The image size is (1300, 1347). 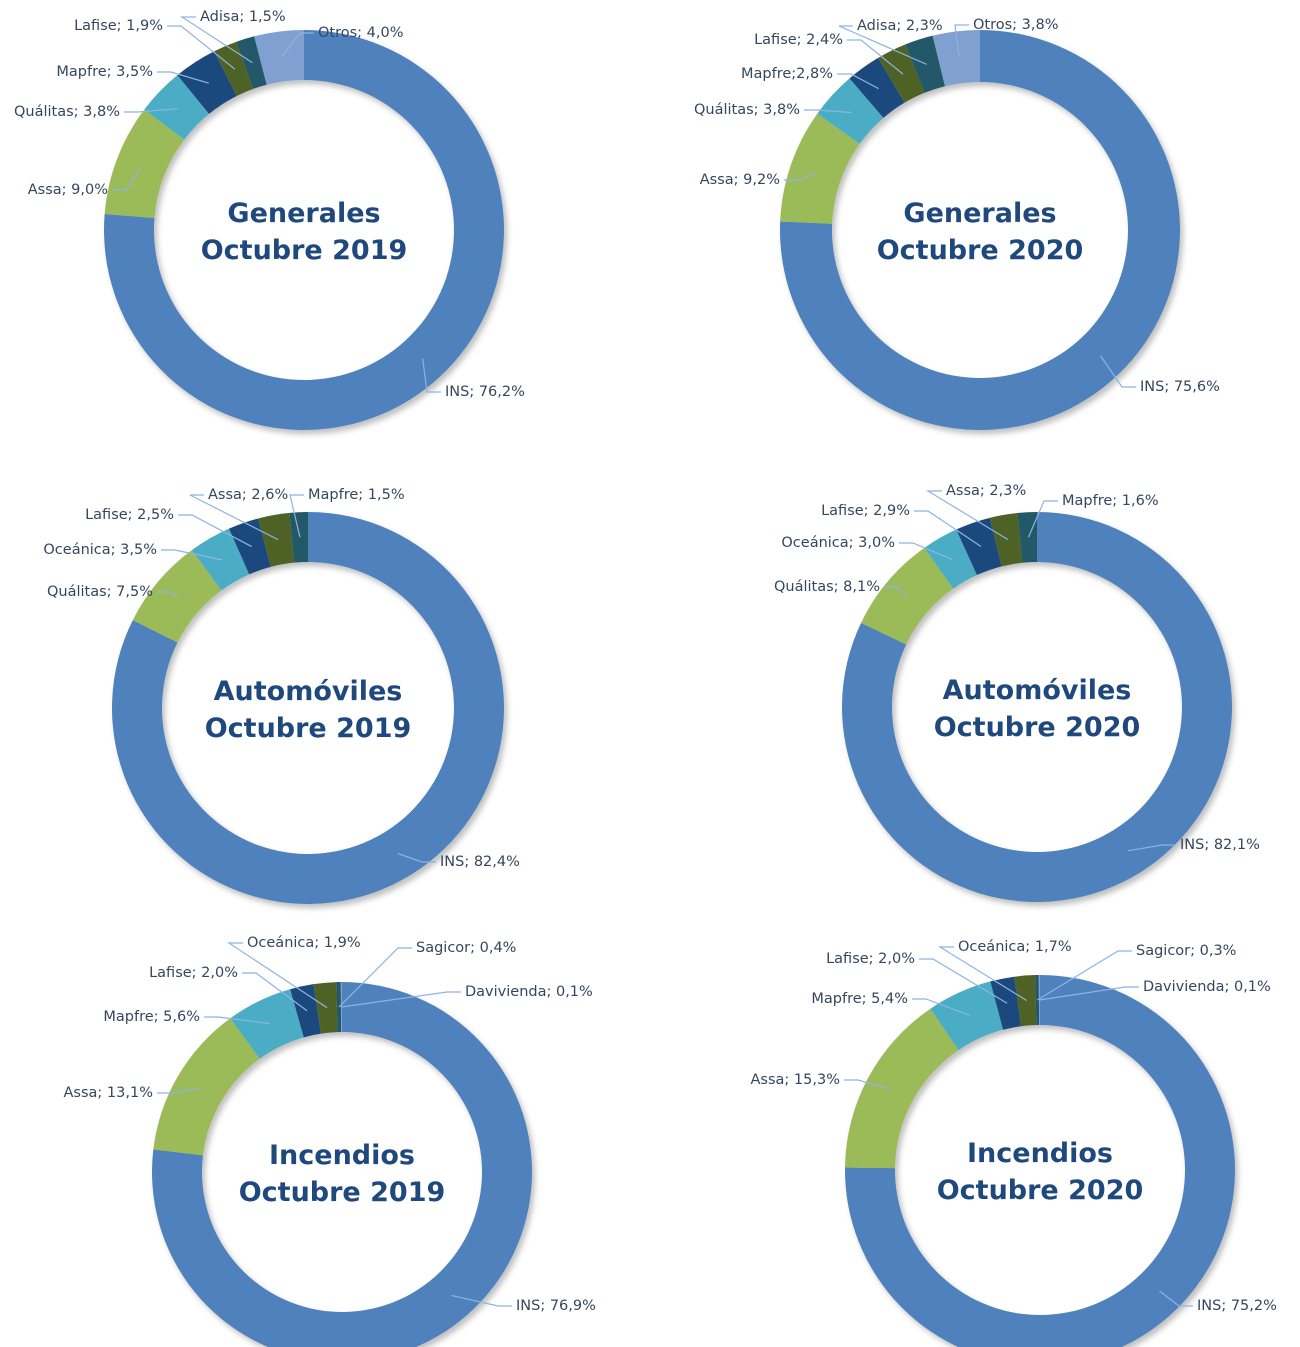 What do you see at coordinates (243, 17) in the screenshot?
I see `data-label: Adisa; 1,5%` at bounding box center [243, 17].